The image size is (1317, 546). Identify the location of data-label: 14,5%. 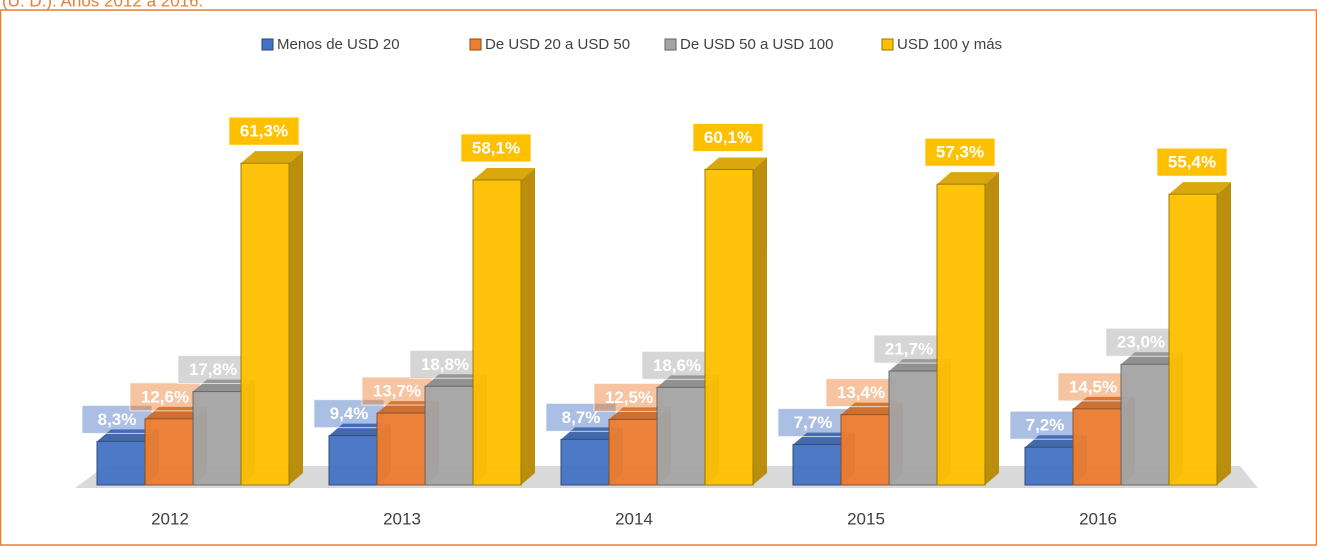
(1093, 386).